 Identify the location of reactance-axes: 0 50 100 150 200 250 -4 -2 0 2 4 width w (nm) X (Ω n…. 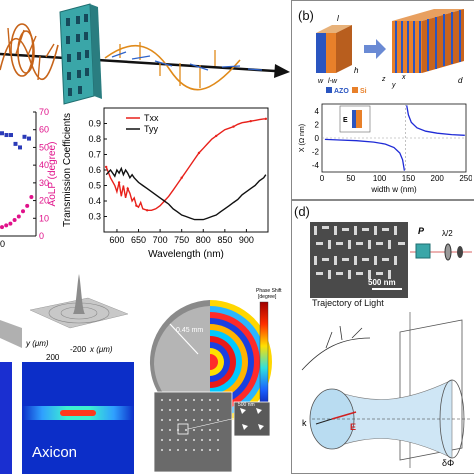
(385, 148).